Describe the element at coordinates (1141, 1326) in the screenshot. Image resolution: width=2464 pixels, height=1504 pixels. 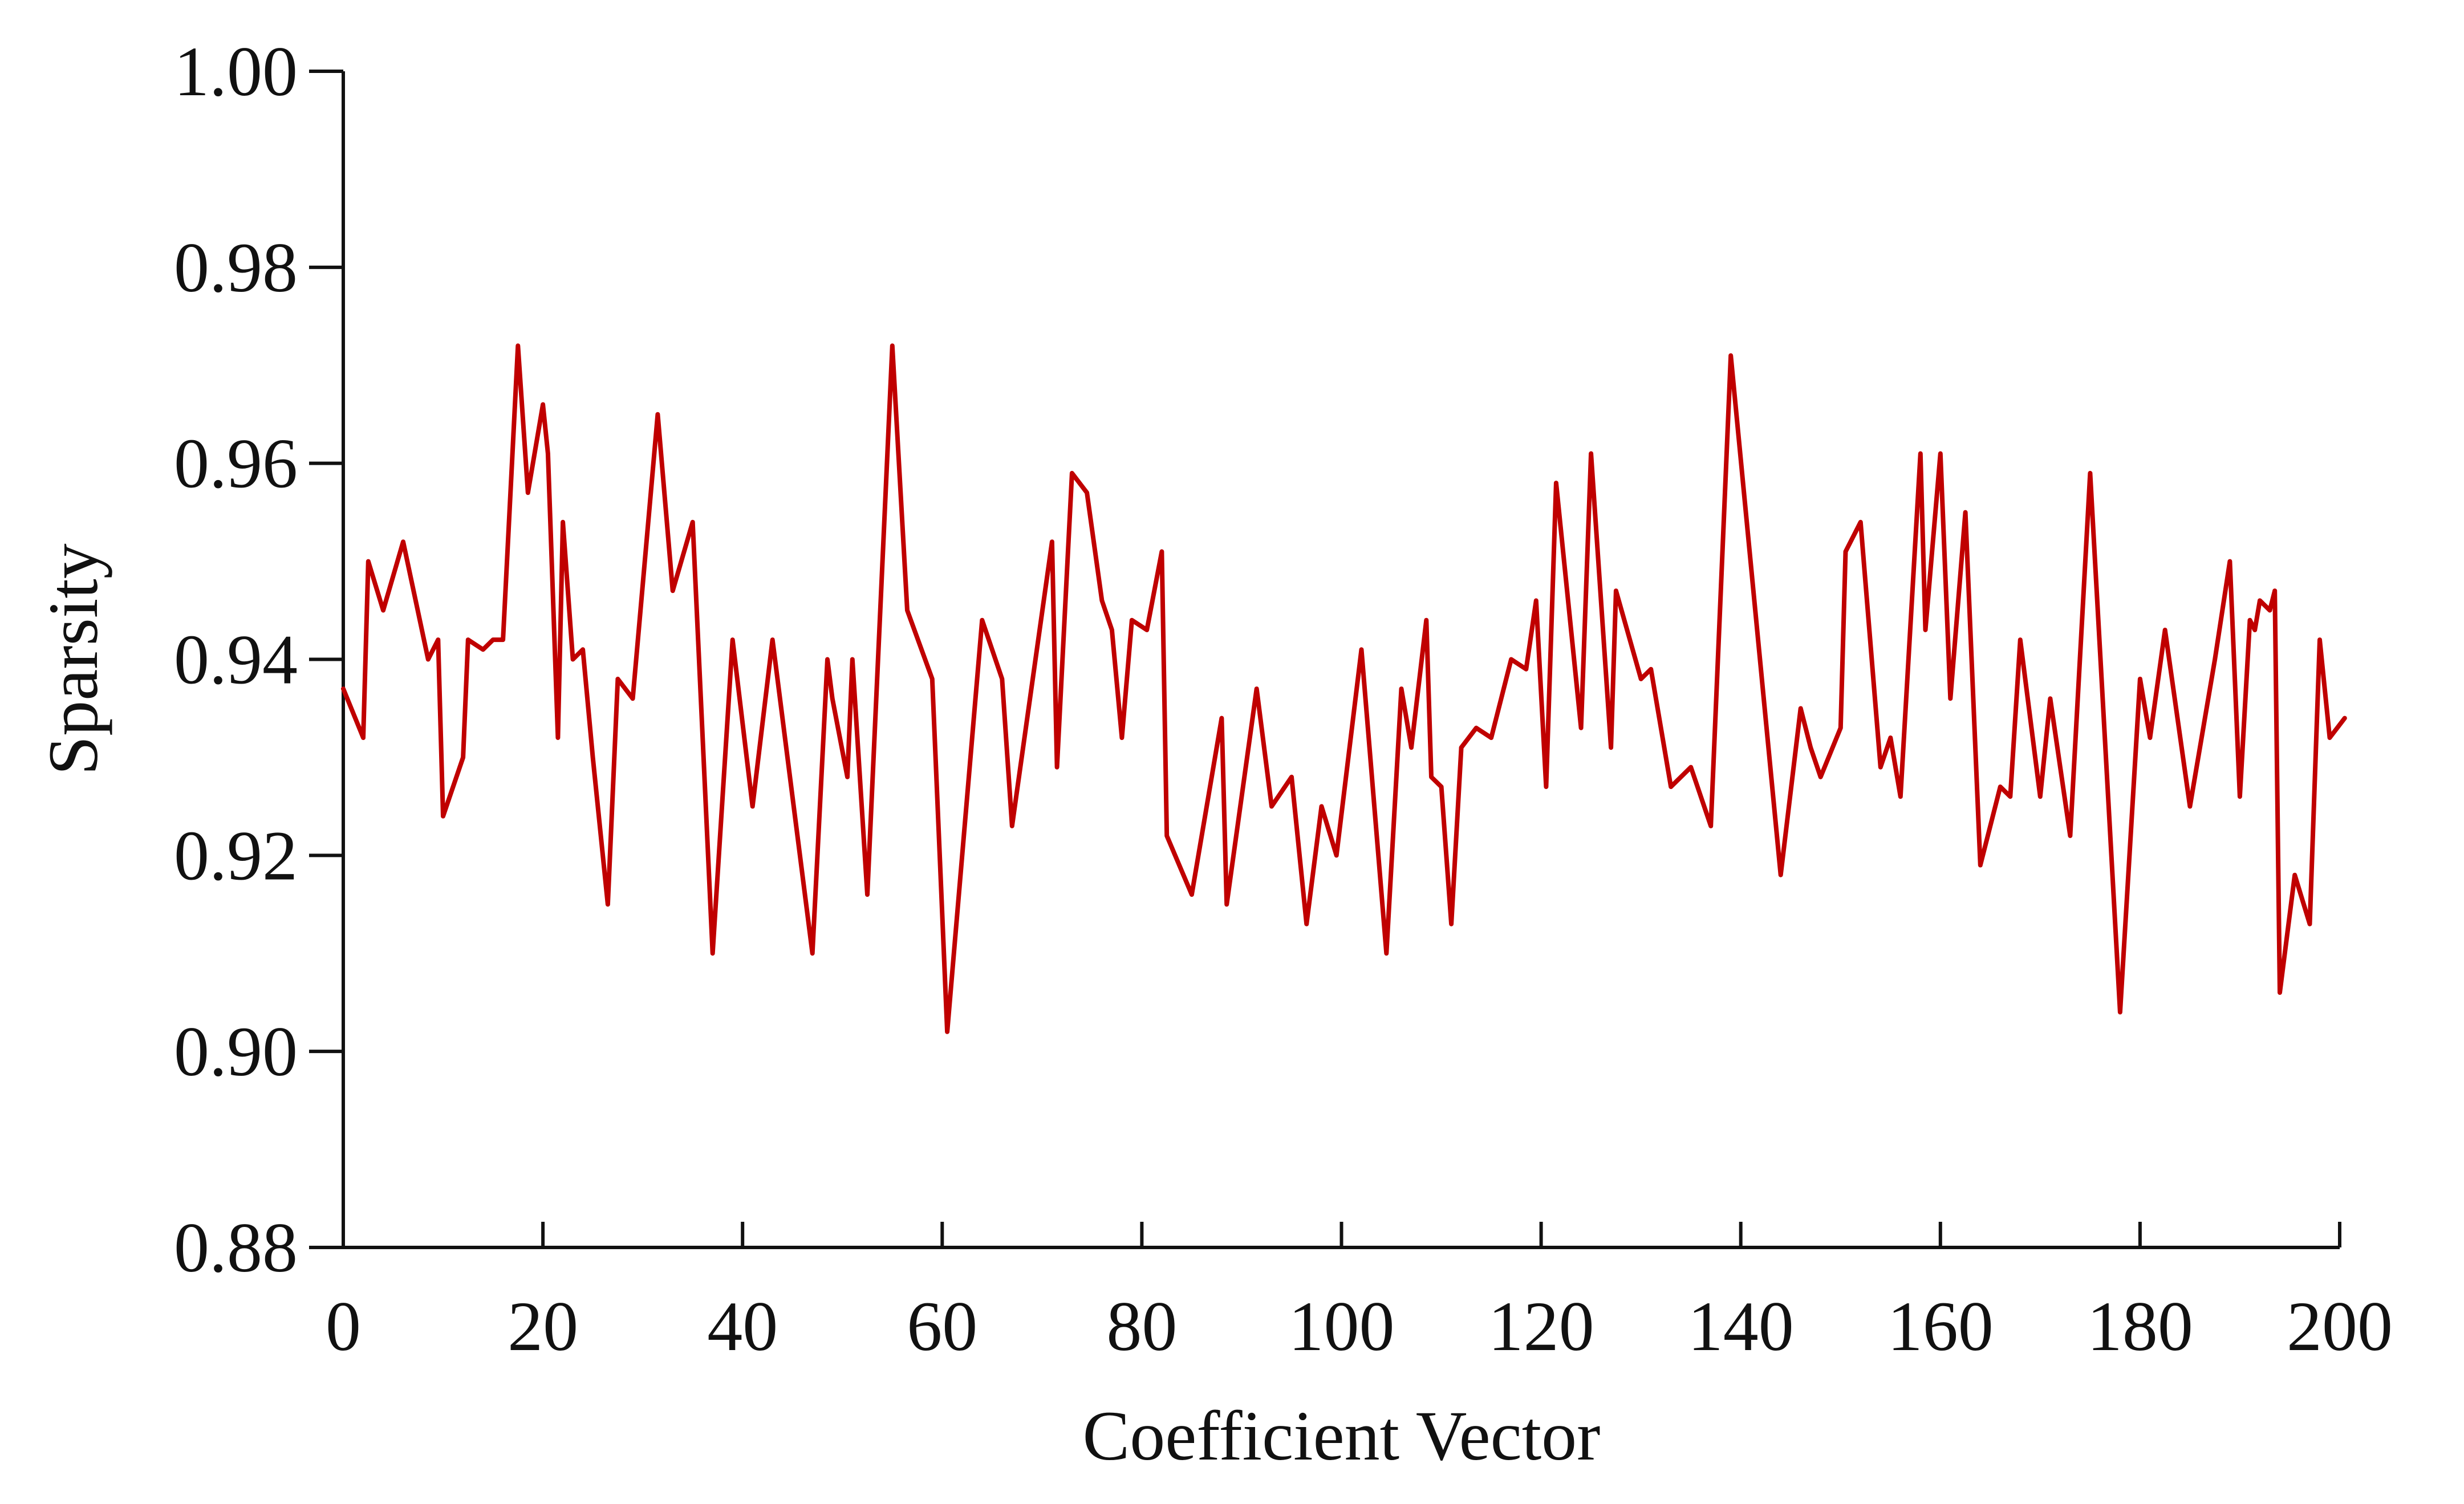
I see `x-tick-label: 80` at that location.